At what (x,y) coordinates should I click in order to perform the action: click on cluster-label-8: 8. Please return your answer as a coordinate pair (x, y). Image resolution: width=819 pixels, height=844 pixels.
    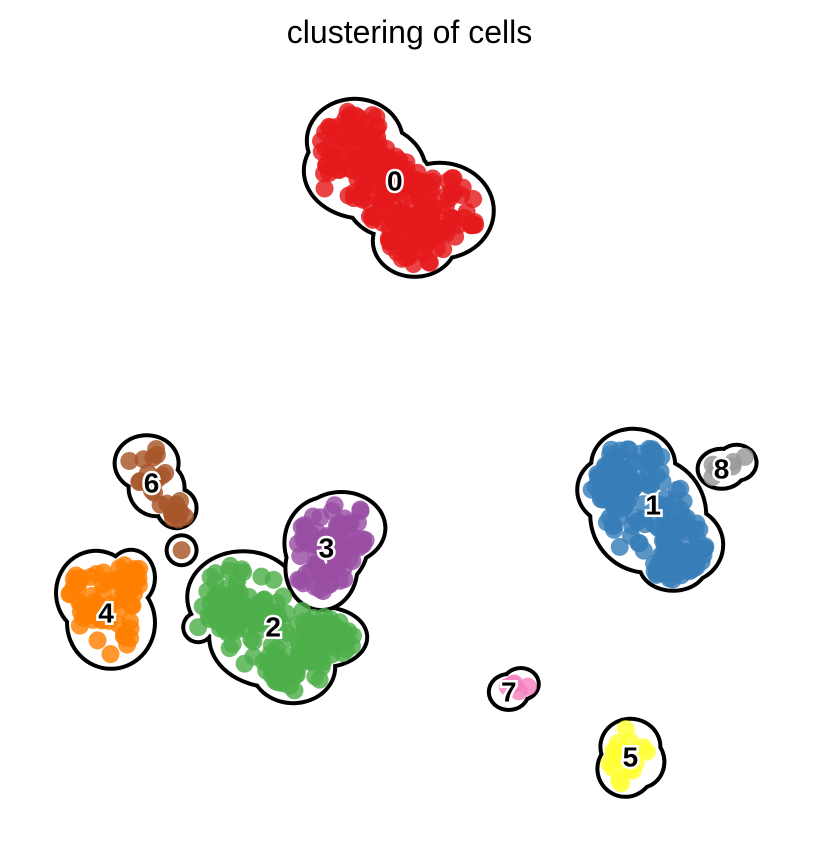
    Looking at the image, I should click on (722, 468).